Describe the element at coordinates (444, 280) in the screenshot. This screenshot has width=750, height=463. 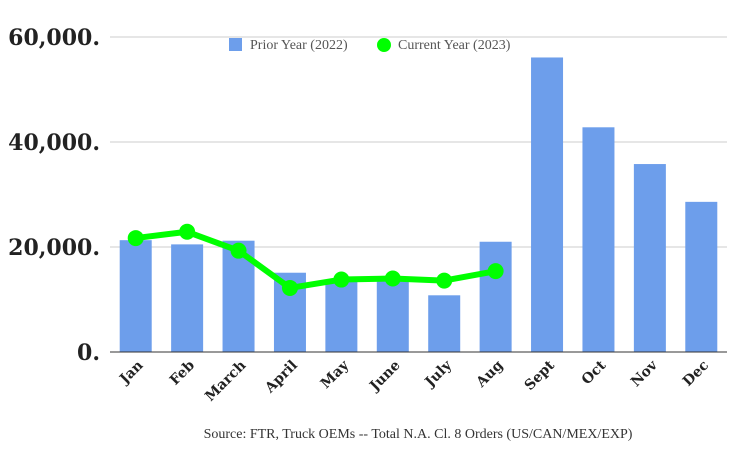
I see `point-july` at that location.